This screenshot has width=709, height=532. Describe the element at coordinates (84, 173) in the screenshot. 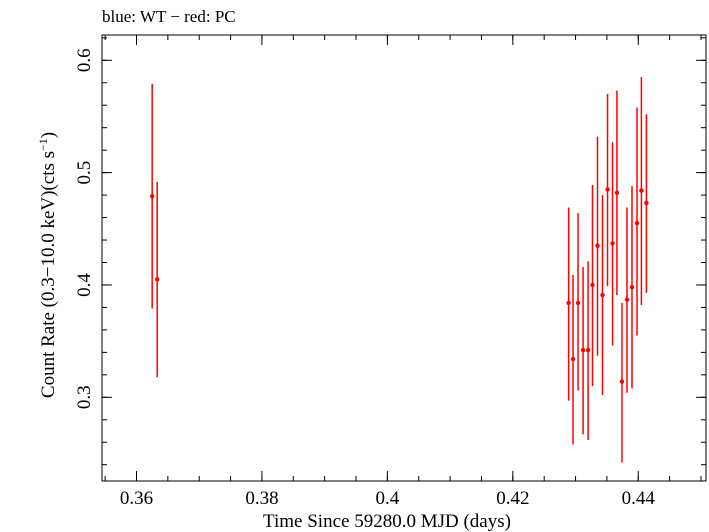

I see `y-tick-label: 0.5` at that location.